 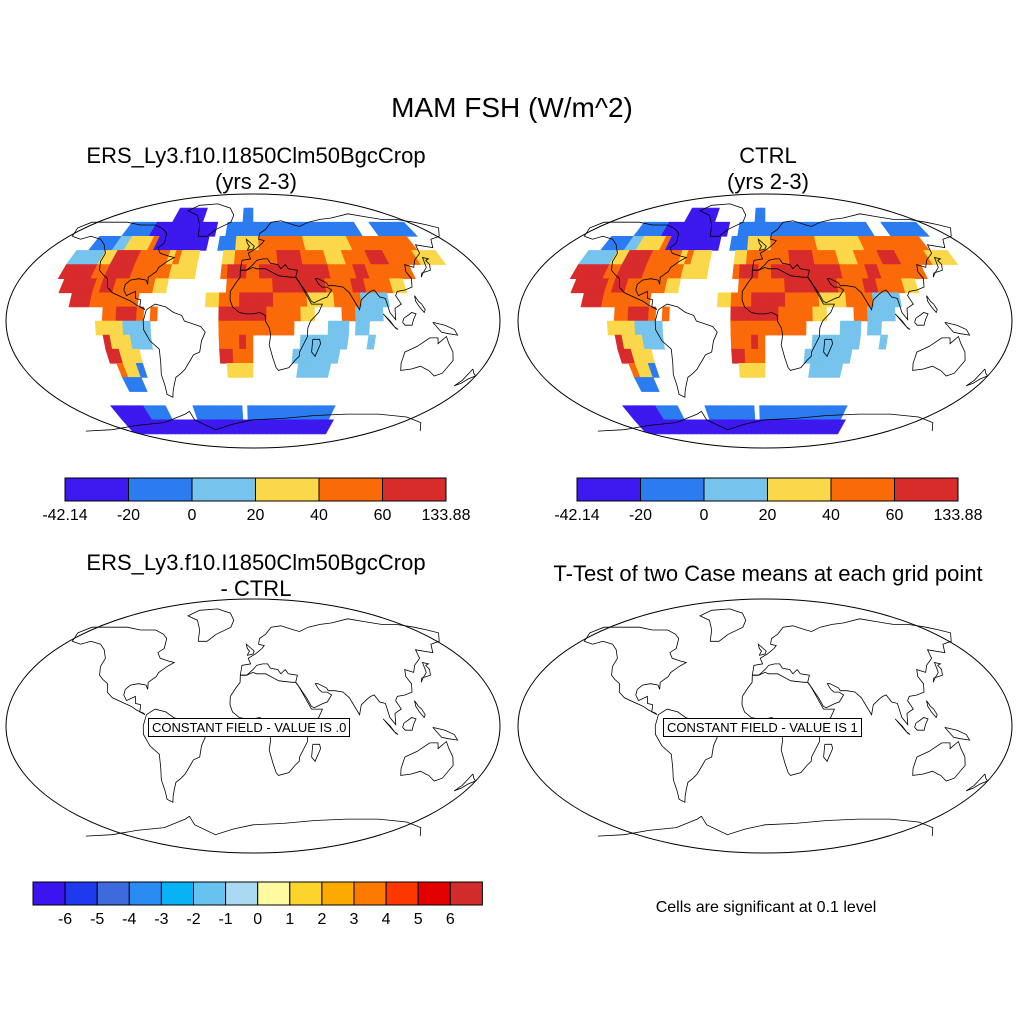 I want to click on panel1-title-line1: ERS_Ly3.f10.I1850Clm50BgcCrop, so click(x=256, y=155).